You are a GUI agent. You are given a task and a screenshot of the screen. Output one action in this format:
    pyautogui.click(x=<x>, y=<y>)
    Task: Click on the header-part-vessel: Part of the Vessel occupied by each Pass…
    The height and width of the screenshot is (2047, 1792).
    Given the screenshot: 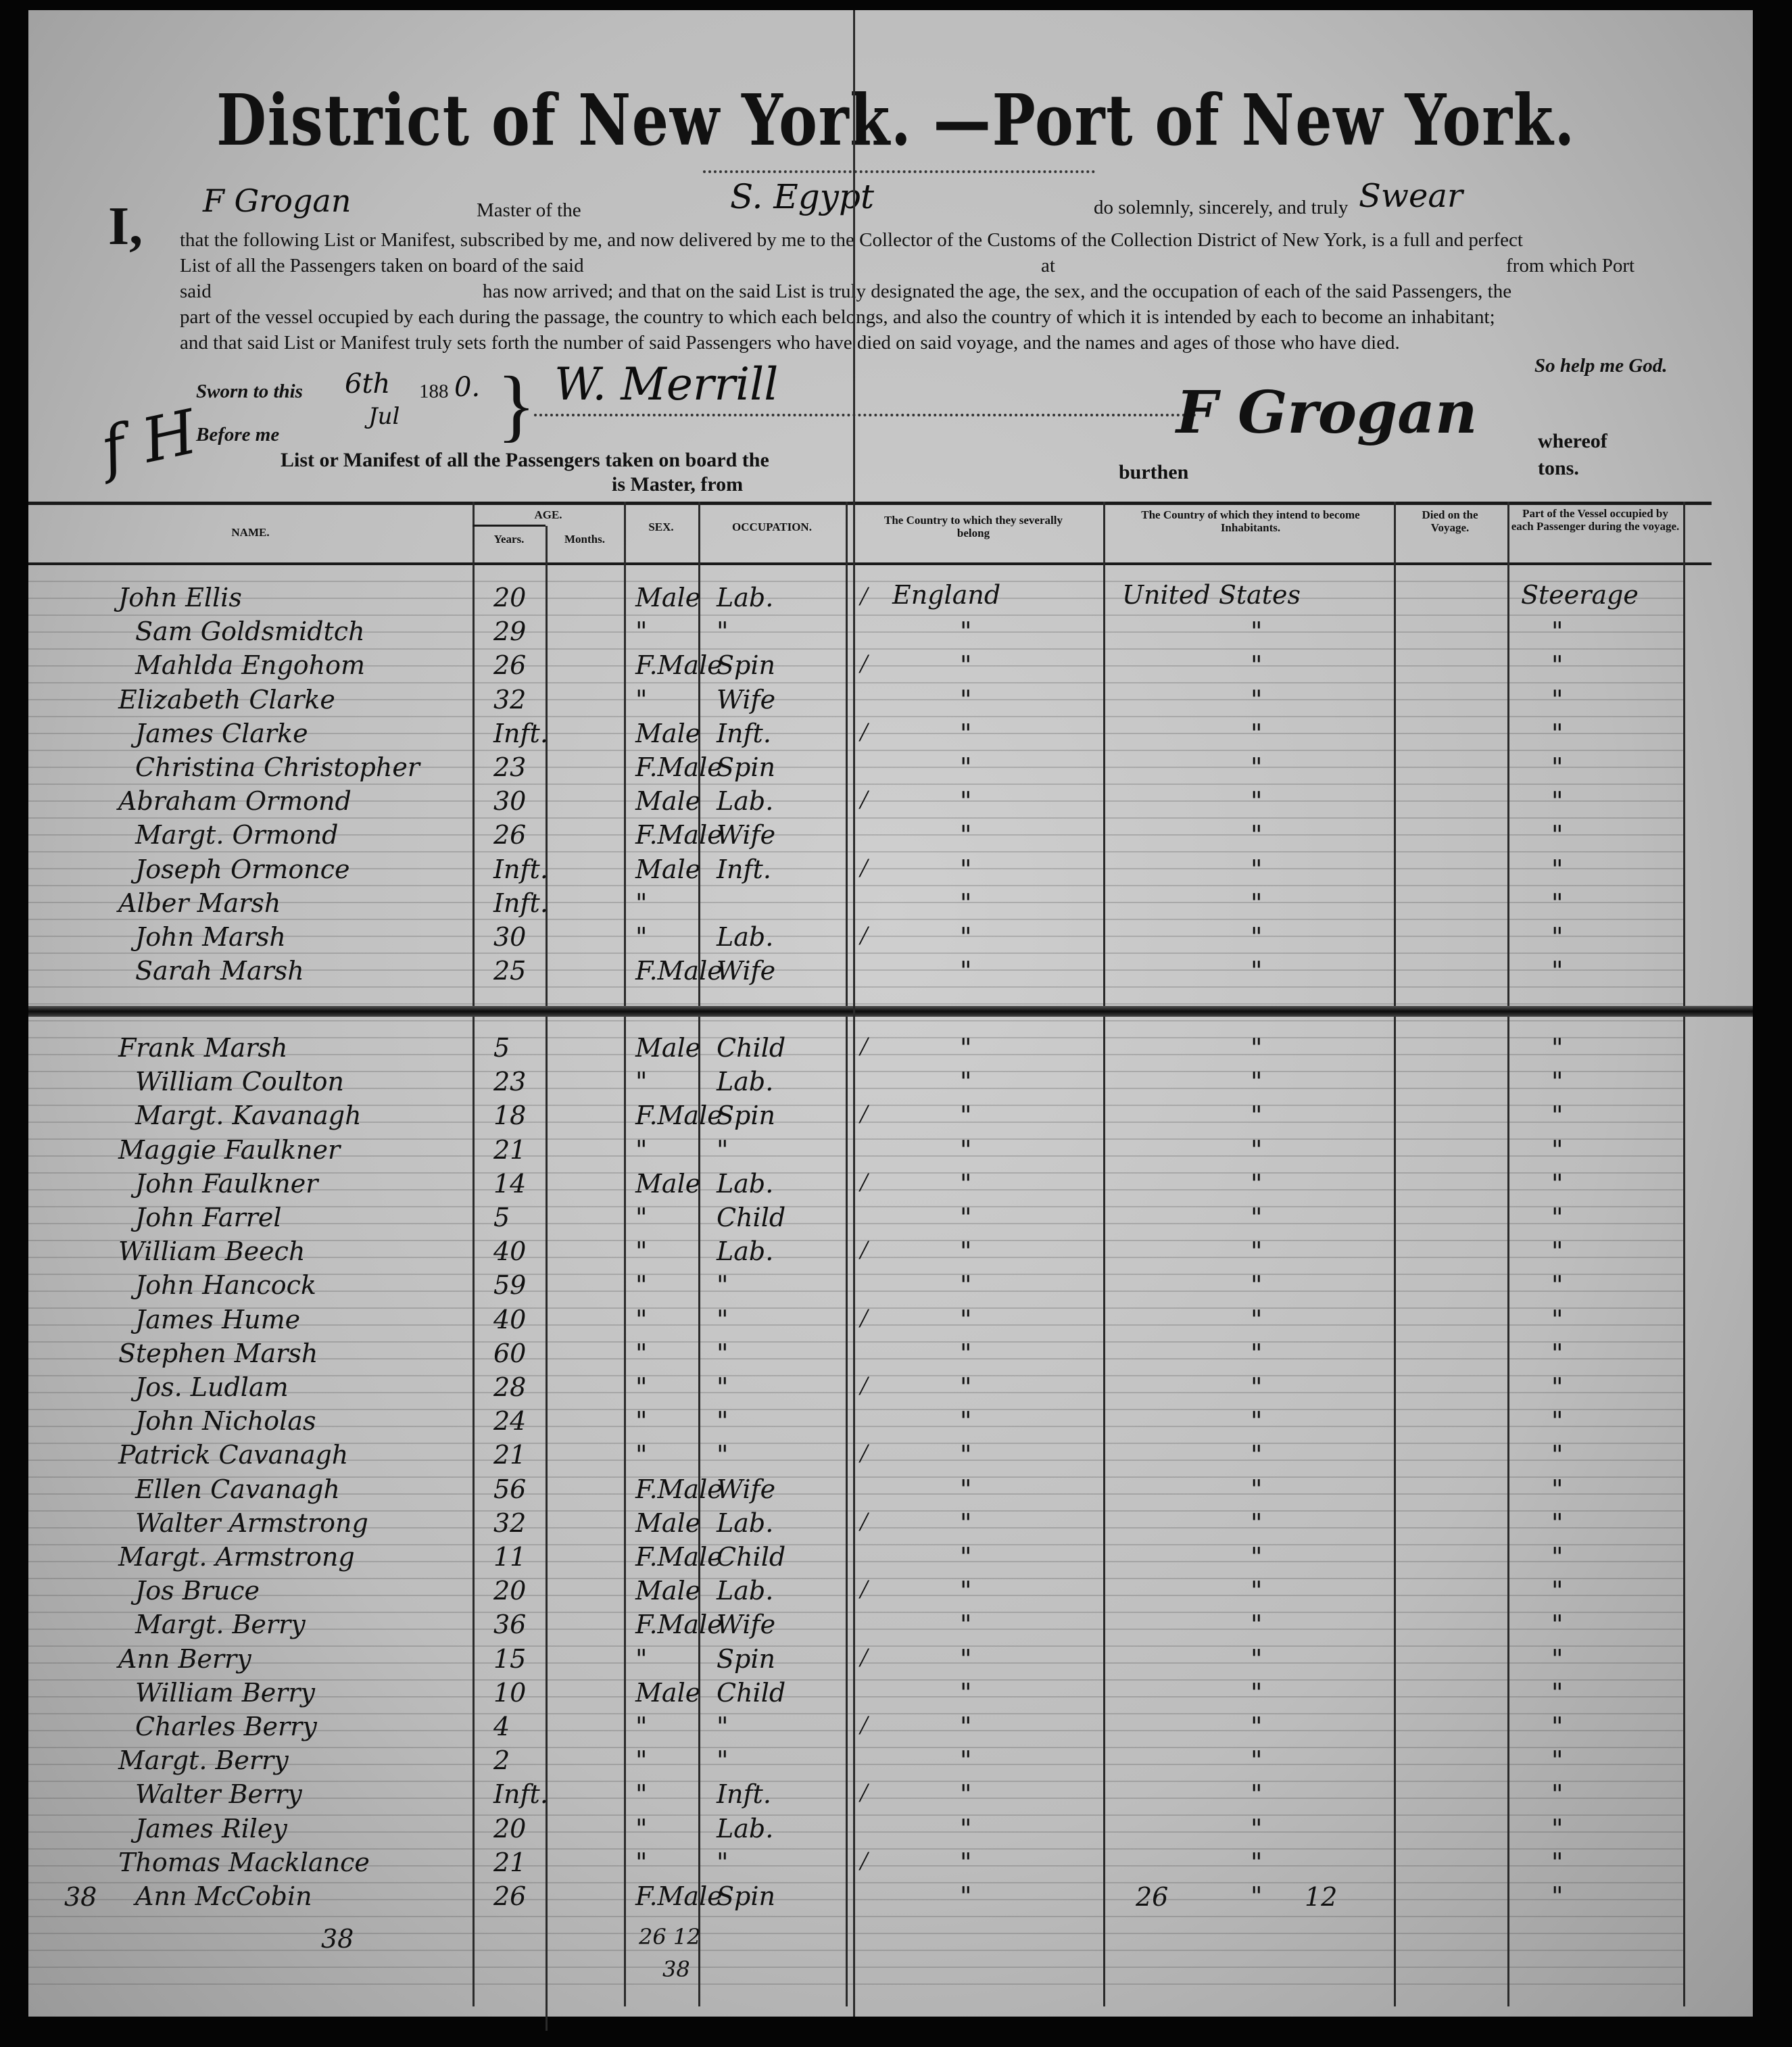 What is the action you would take?
    pyautogui.click(x=1595, y=520)
    